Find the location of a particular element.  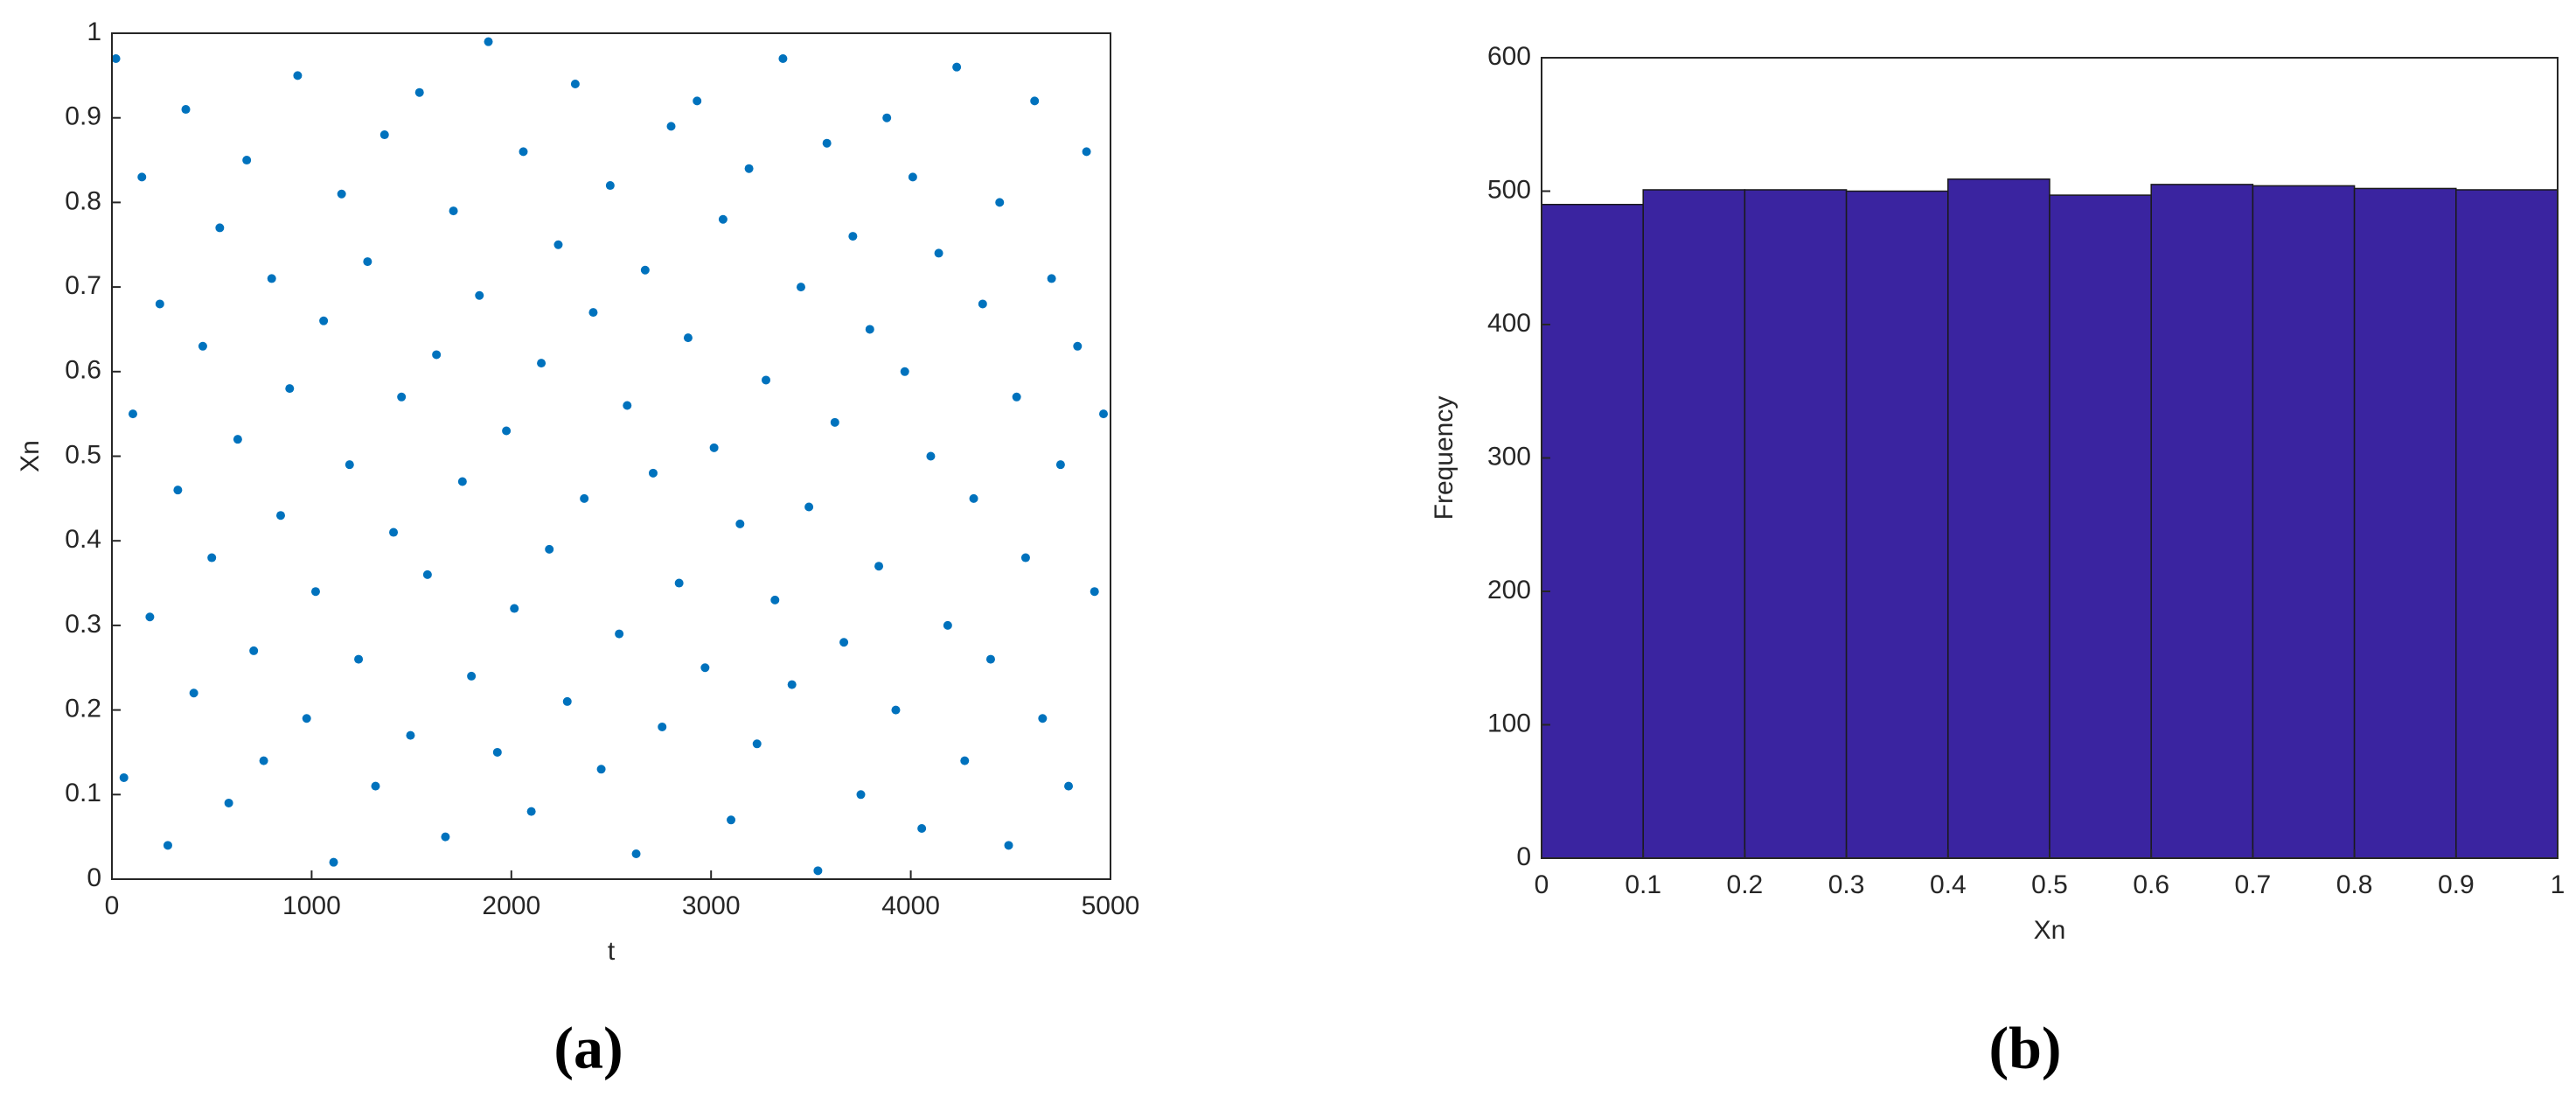

x-tick-label: 0.8 is located at coordinates (2354, 885).